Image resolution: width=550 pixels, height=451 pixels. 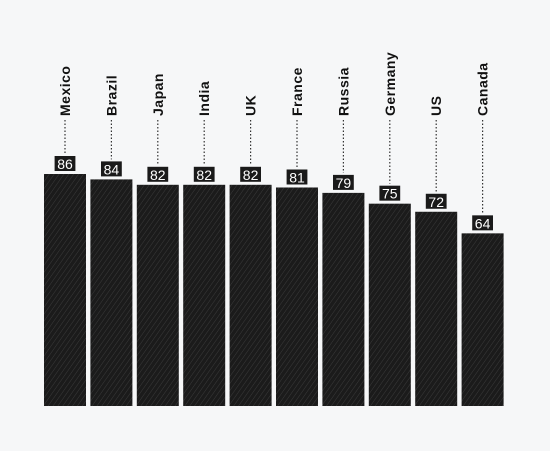 I want to click on bar-france, so click(x=297, y=296).